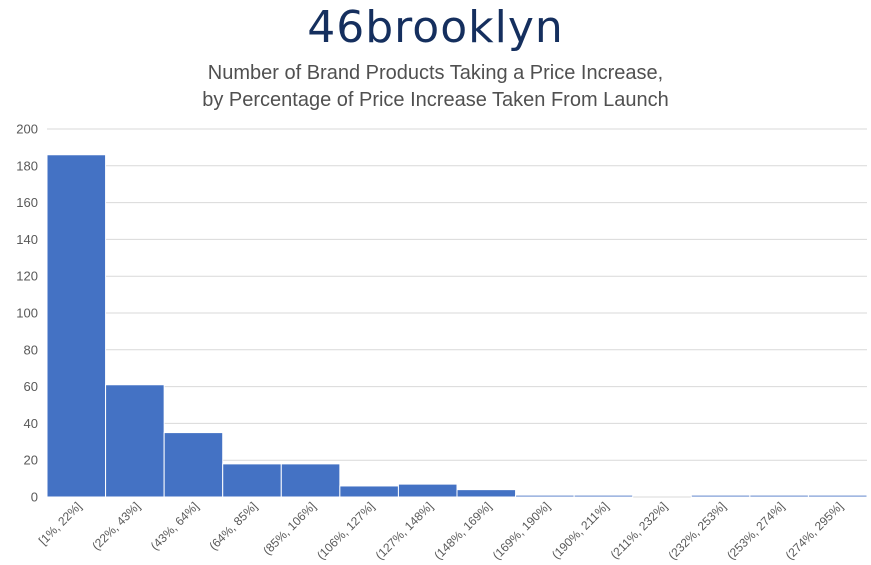 This screenshot has height=565, width=871. I want to click on y-tick-label: 120, so click(27, 276).